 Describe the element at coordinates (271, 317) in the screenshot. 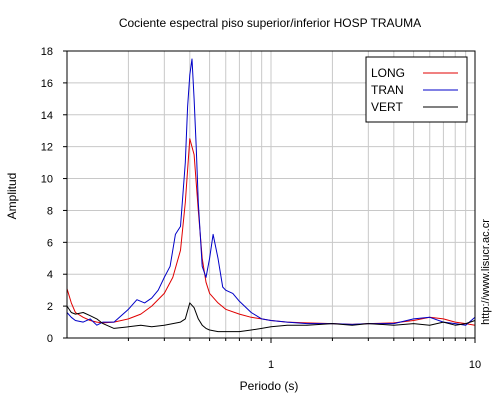

I see `series-line-vert` at that location.